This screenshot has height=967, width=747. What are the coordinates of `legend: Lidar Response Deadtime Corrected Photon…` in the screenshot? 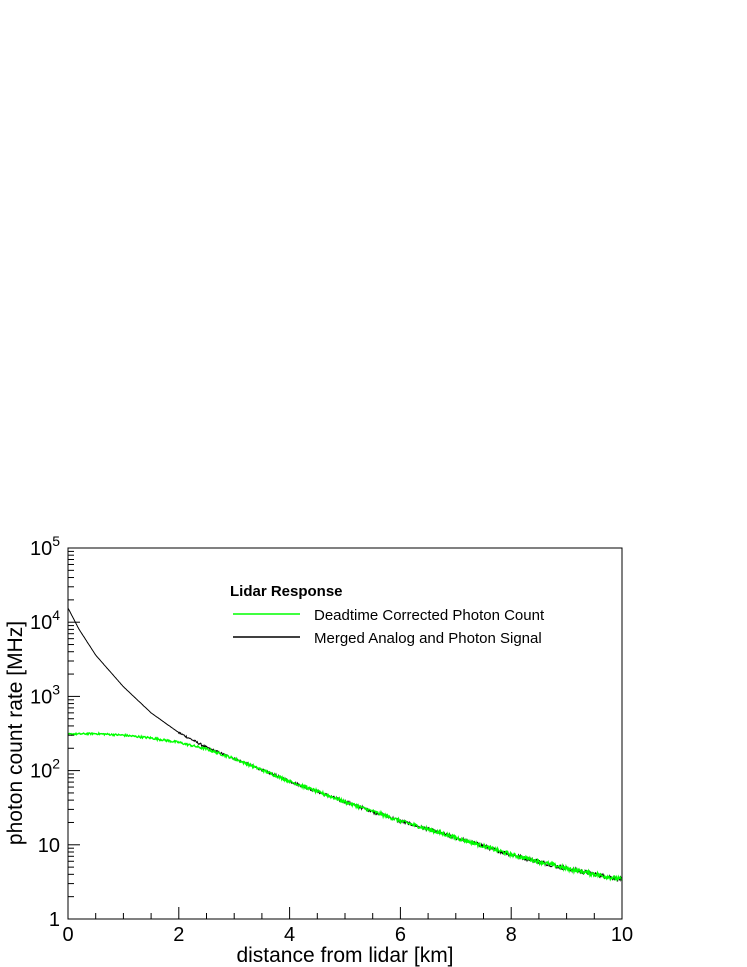 It's located at (387, 615).